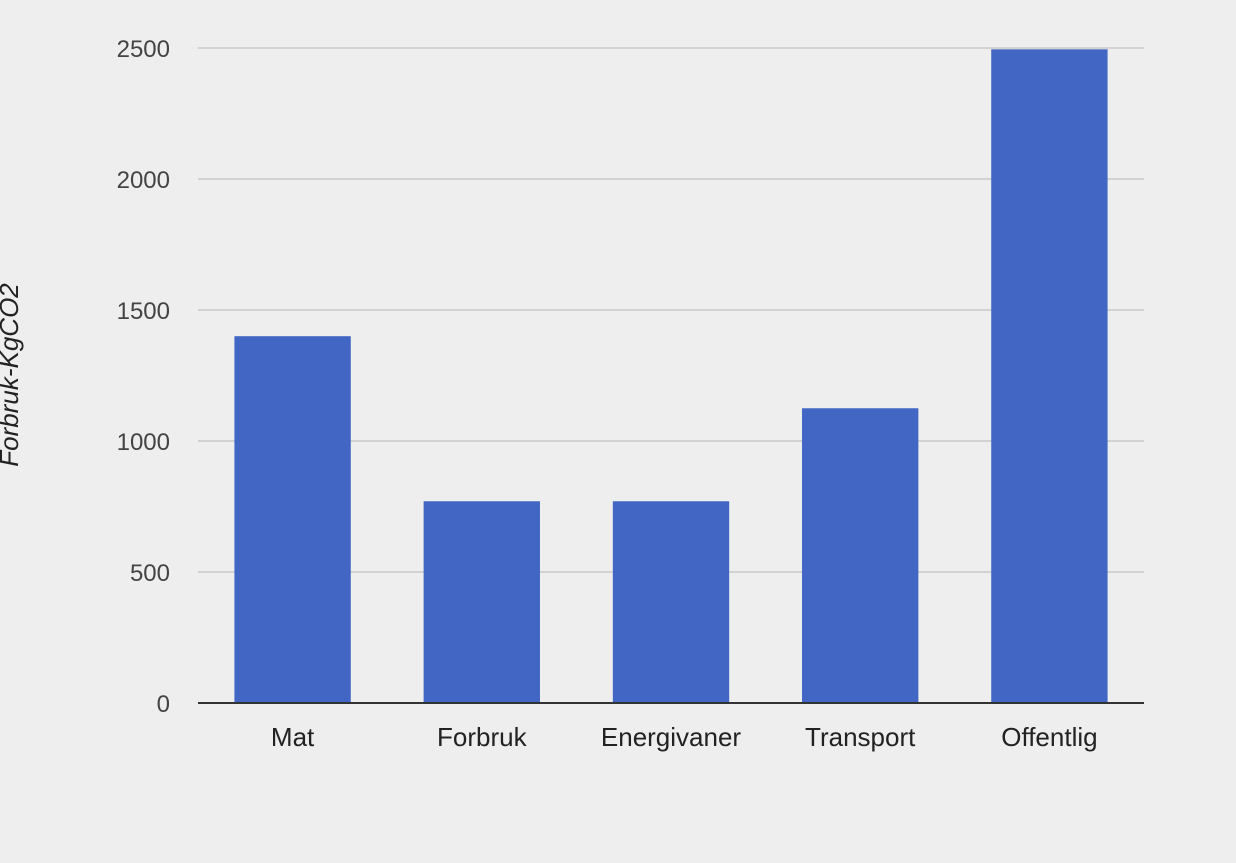 The height and width of the screenshot is (863, 1236). Describe the element at coordinates (860, 737) in the screenshot. I see `x-category-label: Transport` at that location.